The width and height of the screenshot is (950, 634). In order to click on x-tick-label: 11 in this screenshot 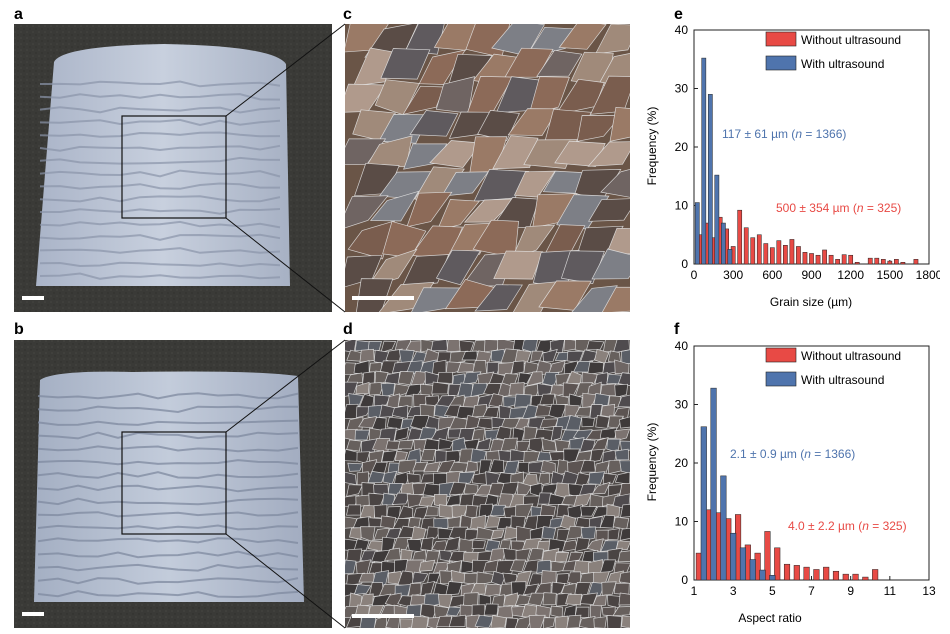, I will do `click(890, 591)`.